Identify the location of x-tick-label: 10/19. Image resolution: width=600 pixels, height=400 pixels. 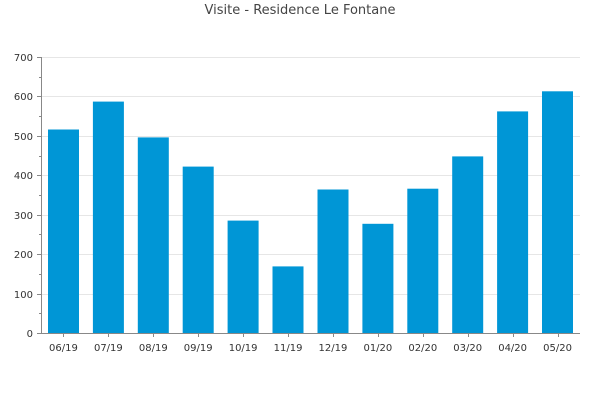
(243, 348).